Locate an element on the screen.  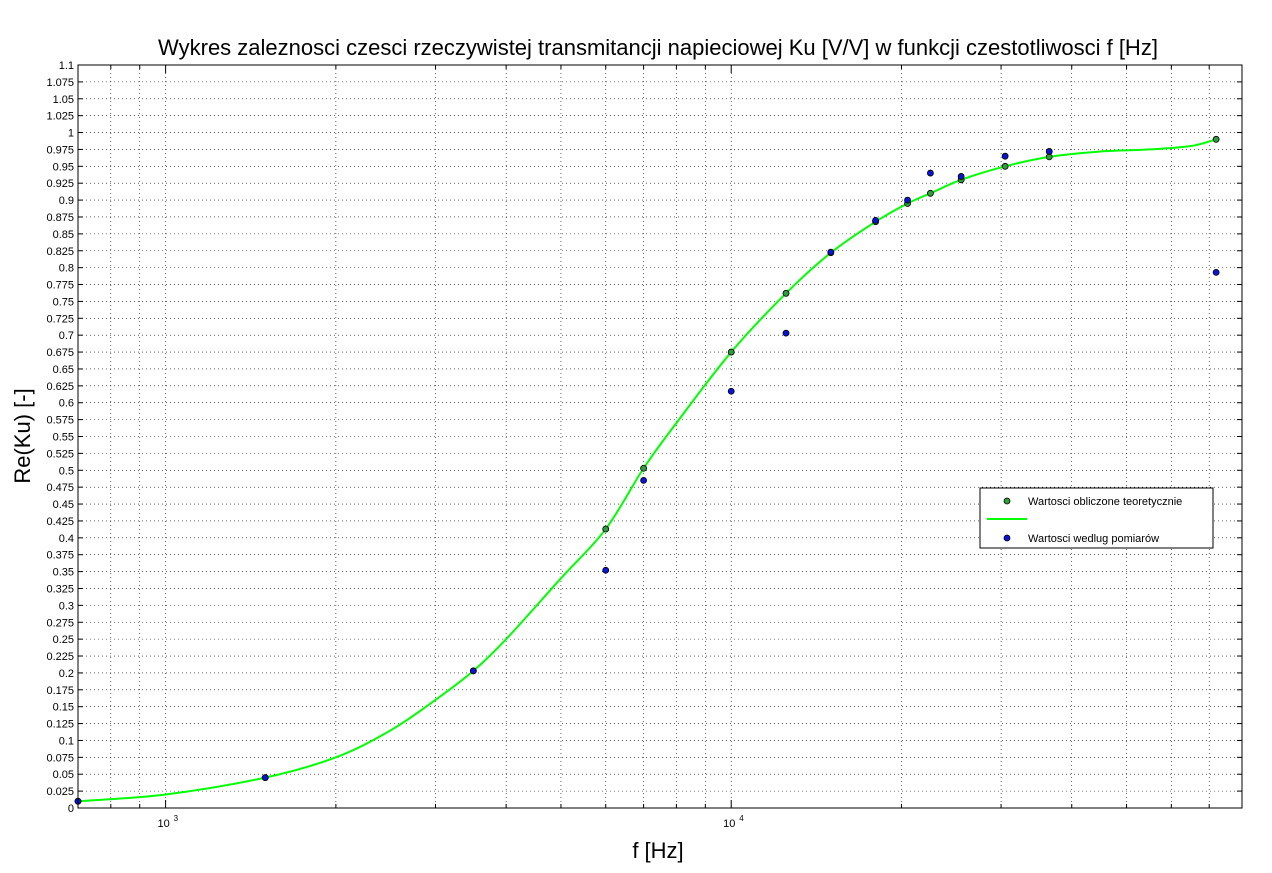
y-tick-label: 0.4 is located at coordinates (66, 539).